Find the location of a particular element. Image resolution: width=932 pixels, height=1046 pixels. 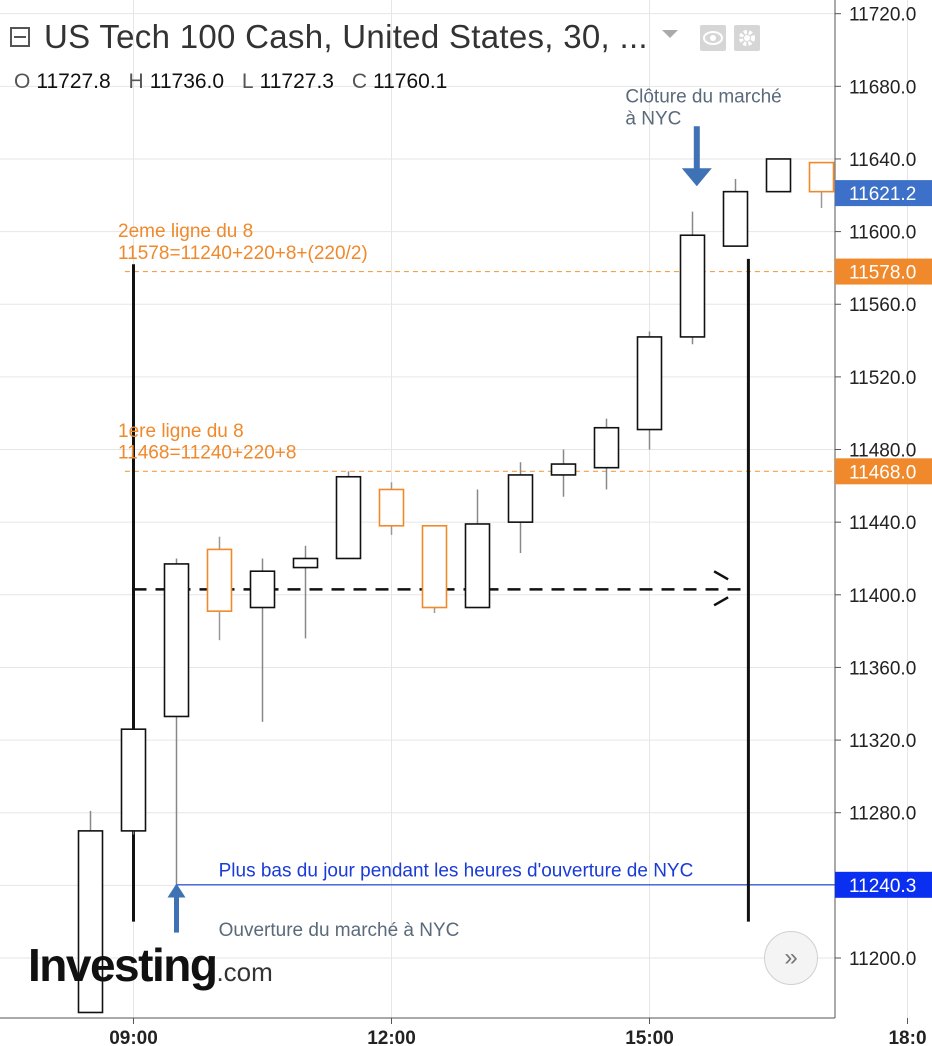

ohlc-close-key: C is located at coordinates (359, 81).